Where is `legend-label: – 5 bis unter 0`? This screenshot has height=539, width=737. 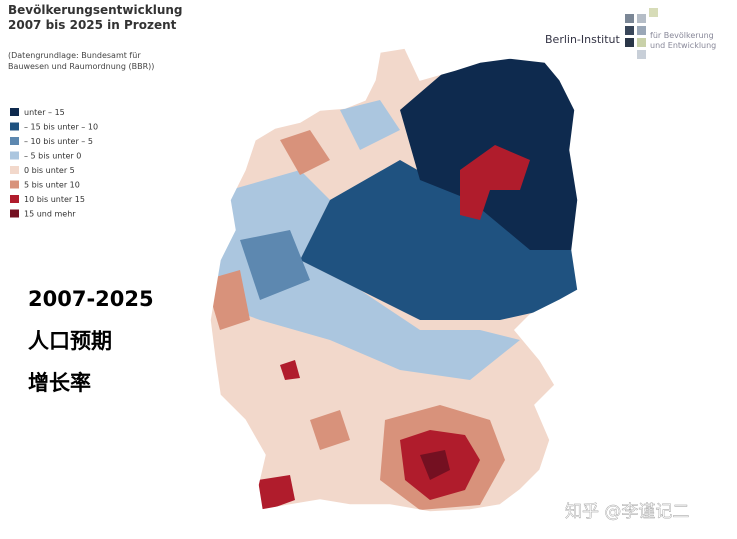
legend-label: – 5 bis unter 0 is located at coordinates (52, 156).